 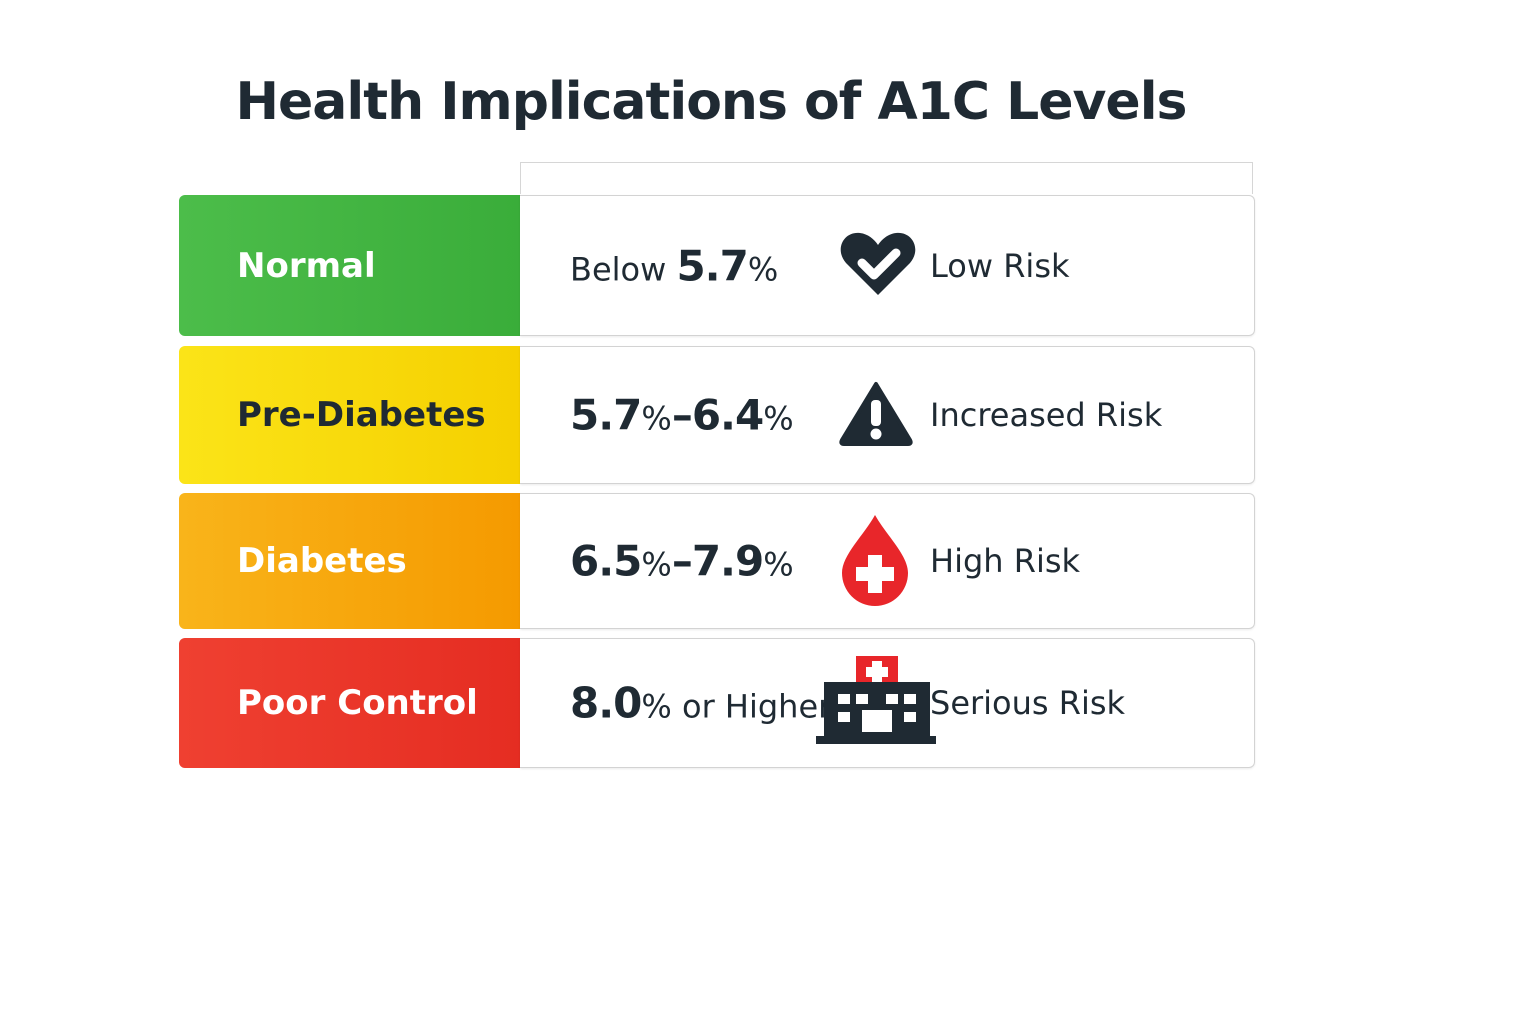 I want to click on range-text: Below 5.7%, so click(x=674, y=265).